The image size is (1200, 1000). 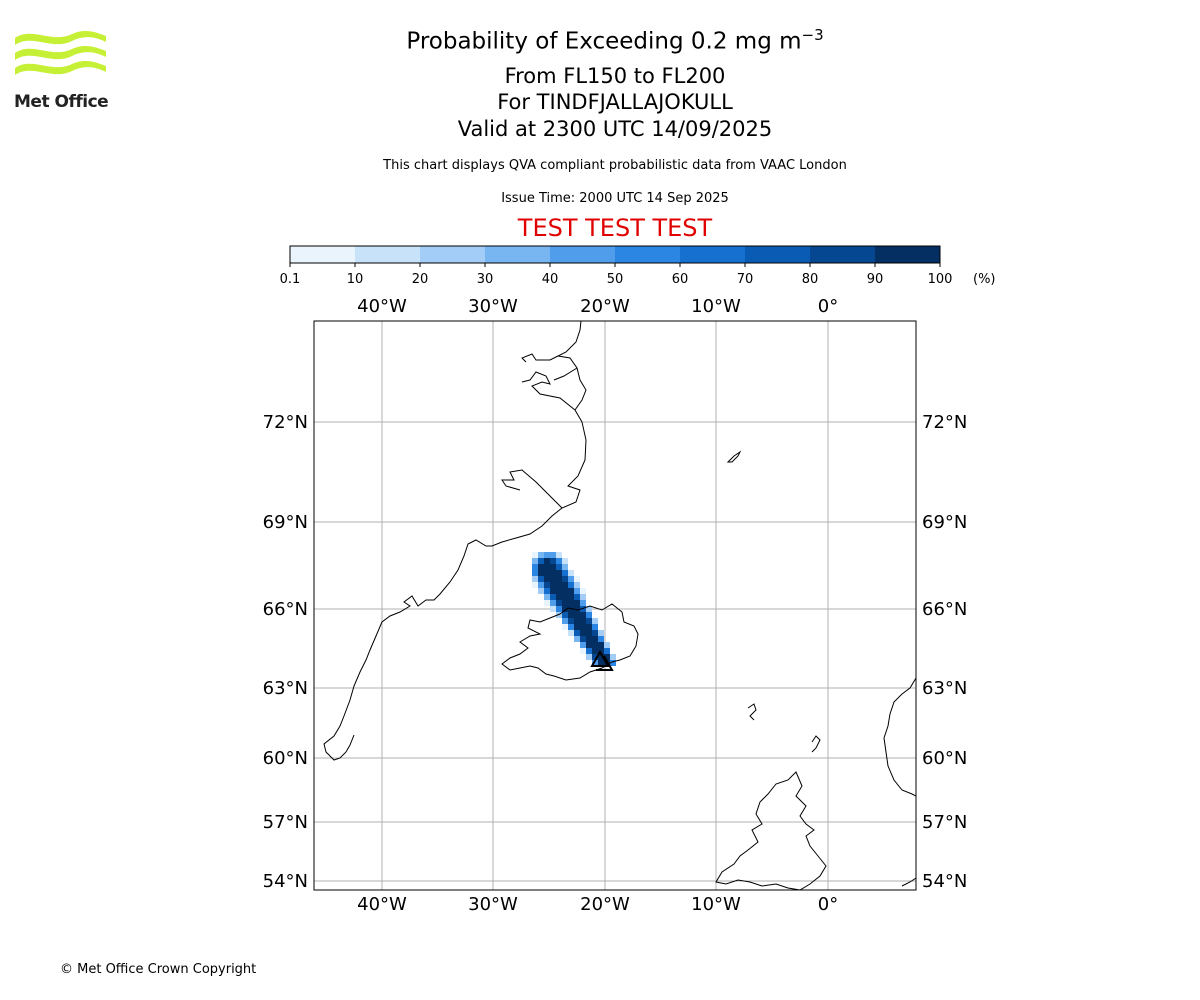 I want to click on lon-label-top: 30°W, so click(x=493, y=306).